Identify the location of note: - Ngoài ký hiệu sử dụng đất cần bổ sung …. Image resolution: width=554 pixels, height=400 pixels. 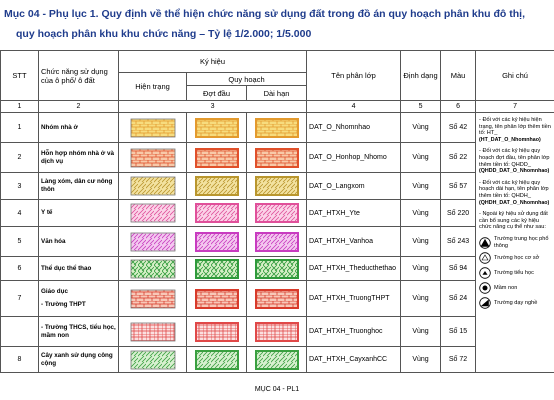
(515, 221).